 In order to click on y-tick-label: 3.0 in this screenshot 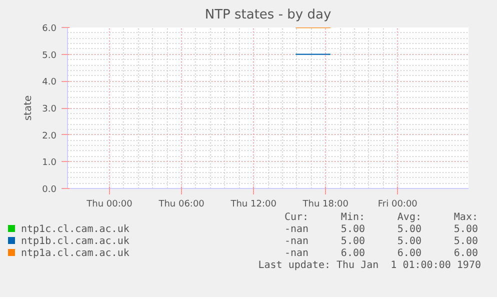, I will do `click(49, 109)`.